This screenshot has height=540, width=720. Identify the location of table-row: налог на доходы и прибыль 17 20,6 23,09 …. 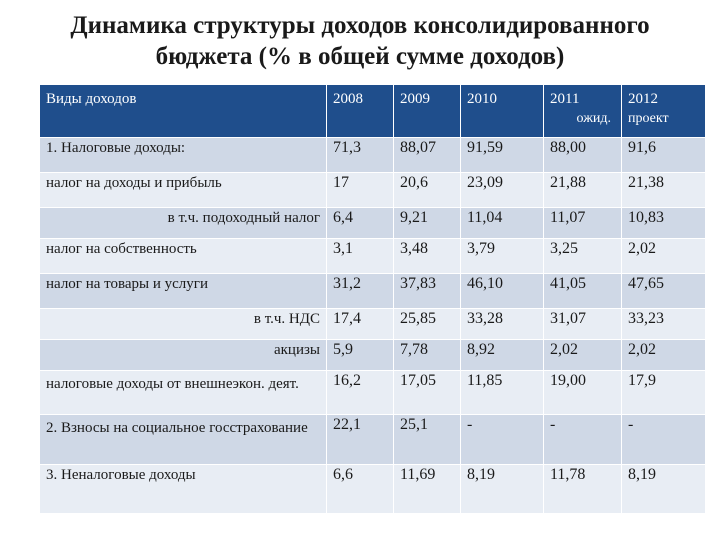
(372, 190).